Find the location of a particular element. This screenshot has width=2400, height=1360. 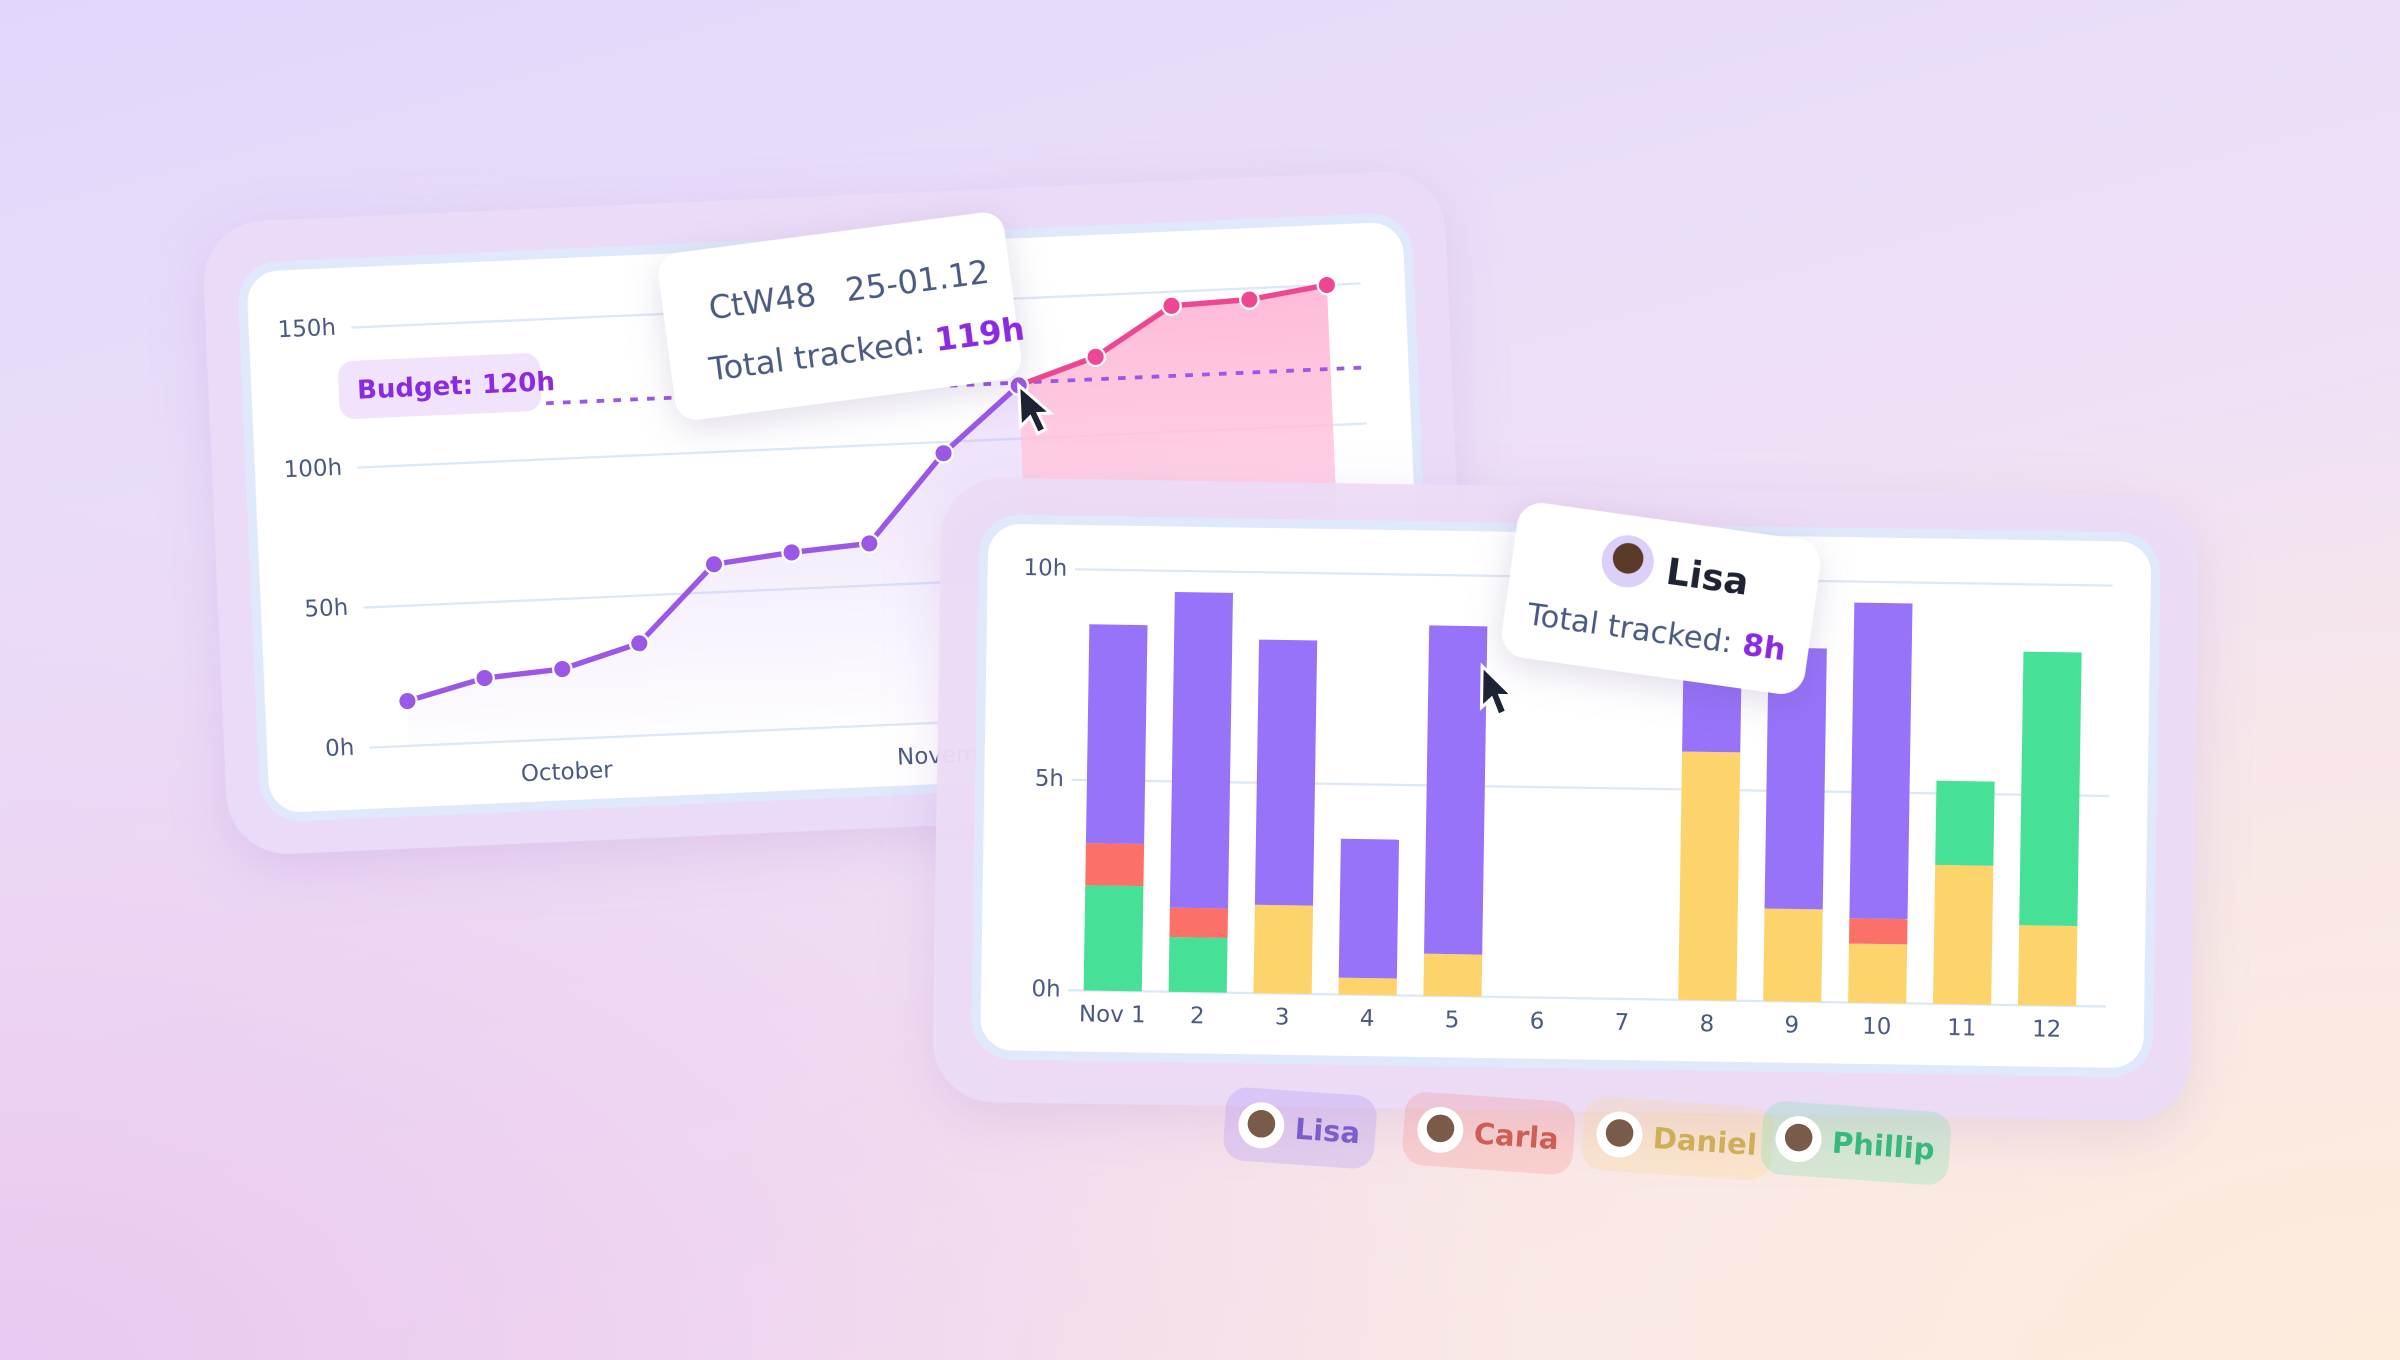

x-tick-label: 8 is located at coordinates (1706, 1024).